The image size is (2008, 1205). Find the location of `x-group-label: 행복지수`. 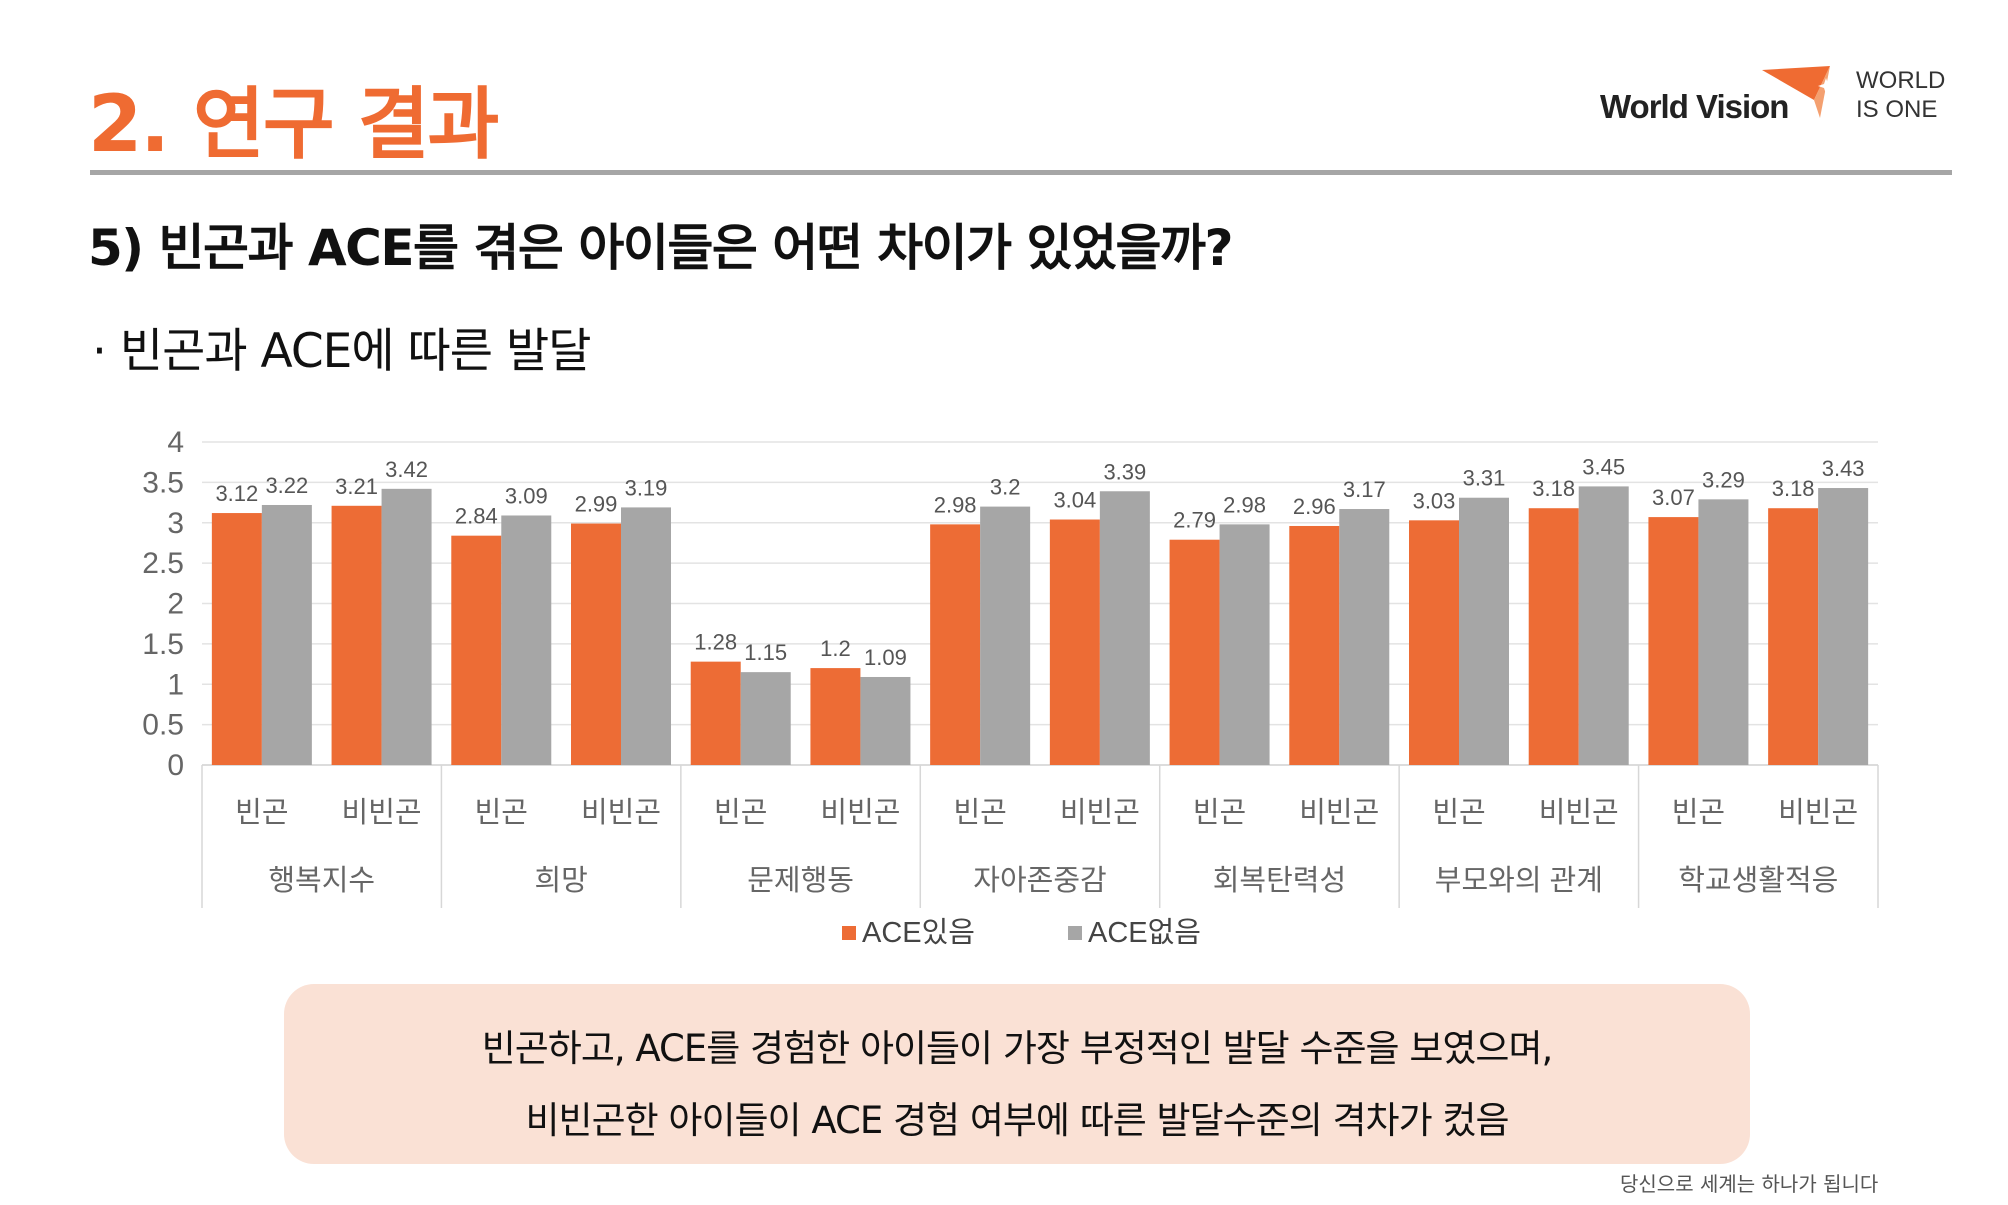

x-group-label: 행복지수 is located at coordinates (321, 880).